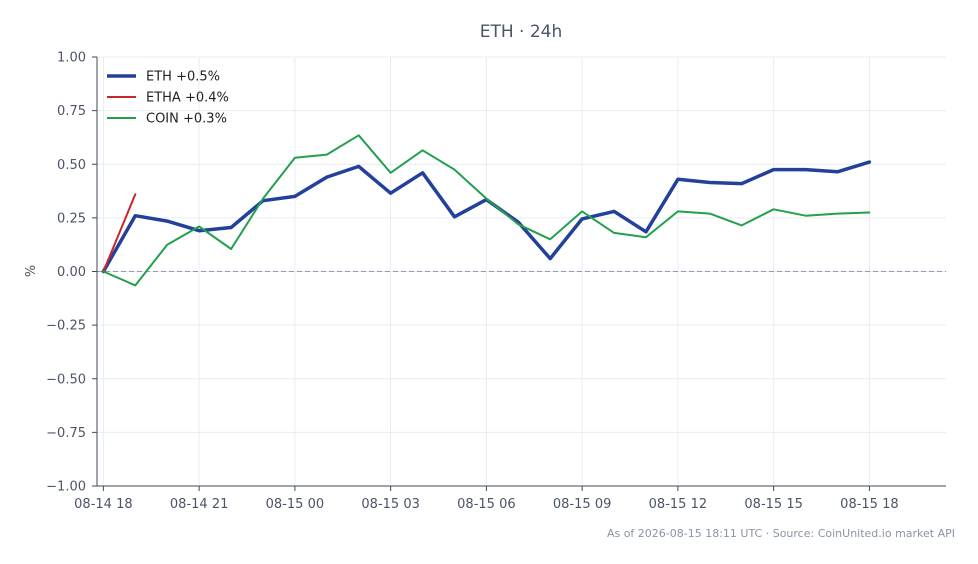  Describe the element at coordinates (31, 271) in the screenshot. I see `y-axis-label: %` at that location.